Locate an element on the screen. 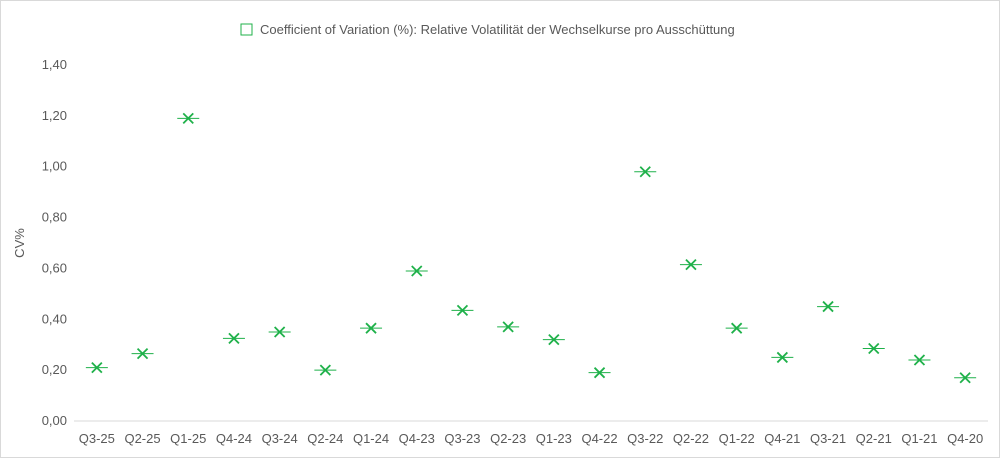 The width and height of the screenshot is (1000, 459). y-axis-ticks: 0,00 0,20 0,40 0,60 0,80 1,00 1,20 1,40 is located at coordinates (54, 242).